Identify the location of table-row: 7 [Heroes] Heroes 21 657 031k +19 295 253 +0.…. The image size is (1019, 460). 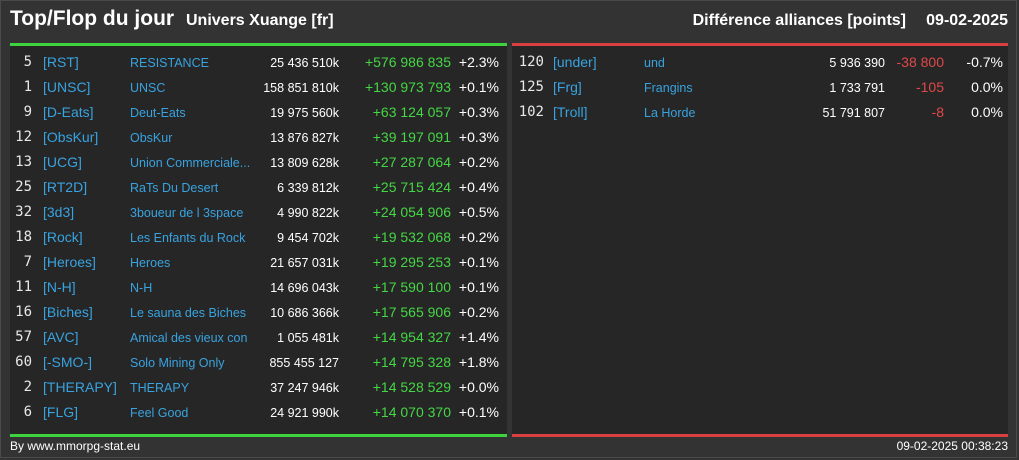
(258, 262).